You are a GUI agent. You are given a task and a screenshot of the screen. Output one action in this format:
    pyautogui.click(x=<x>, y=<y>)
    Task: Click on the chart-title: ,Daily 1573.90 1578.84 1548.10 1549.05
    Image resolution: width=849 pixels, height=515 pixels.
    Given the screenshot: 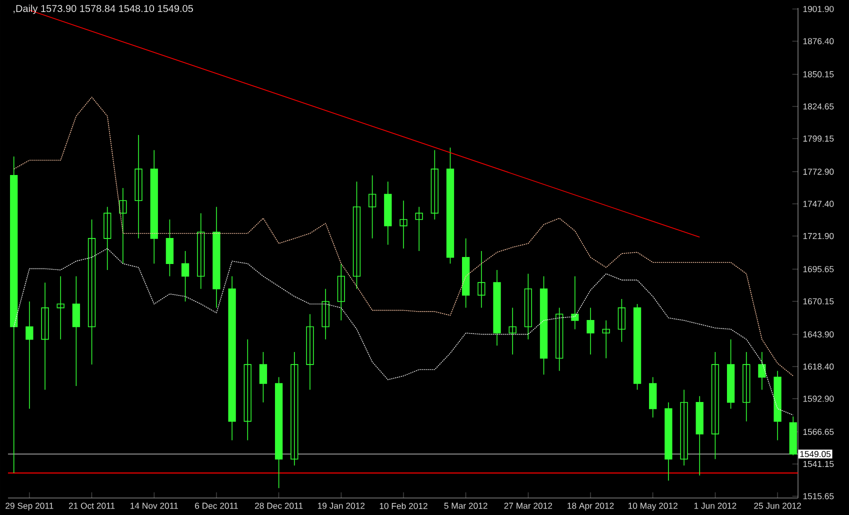 What is the action you would take?
    pyautogui.click(x=103, y=9)
    